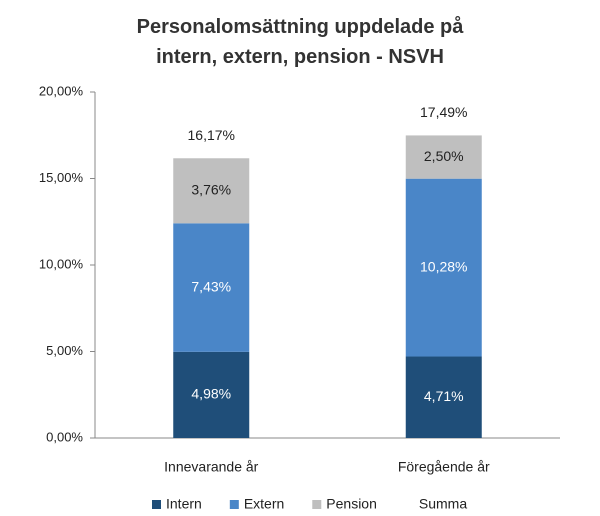  I want to click on data-label: 3,76%, so click(211, 189).